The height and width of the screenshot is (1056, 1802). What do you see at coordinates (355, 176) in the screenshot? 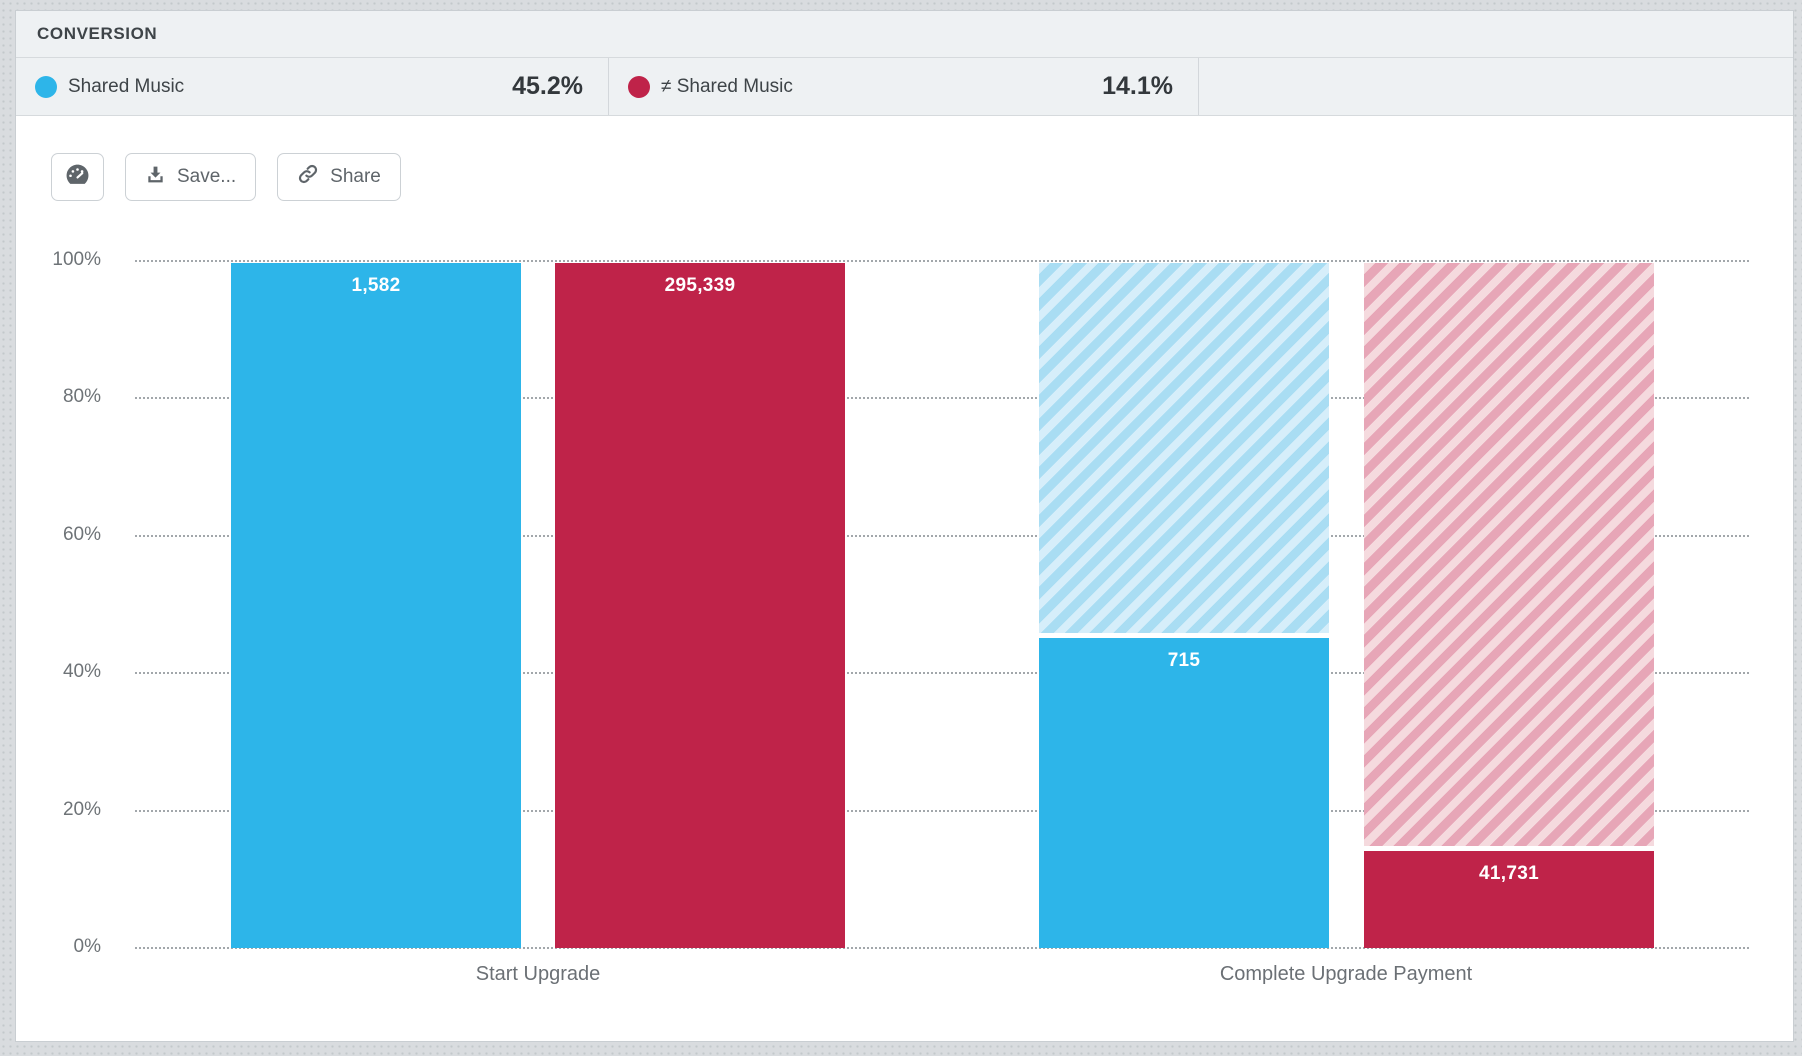
I see `share-button-label: Share` at bounding box center [355, 176].